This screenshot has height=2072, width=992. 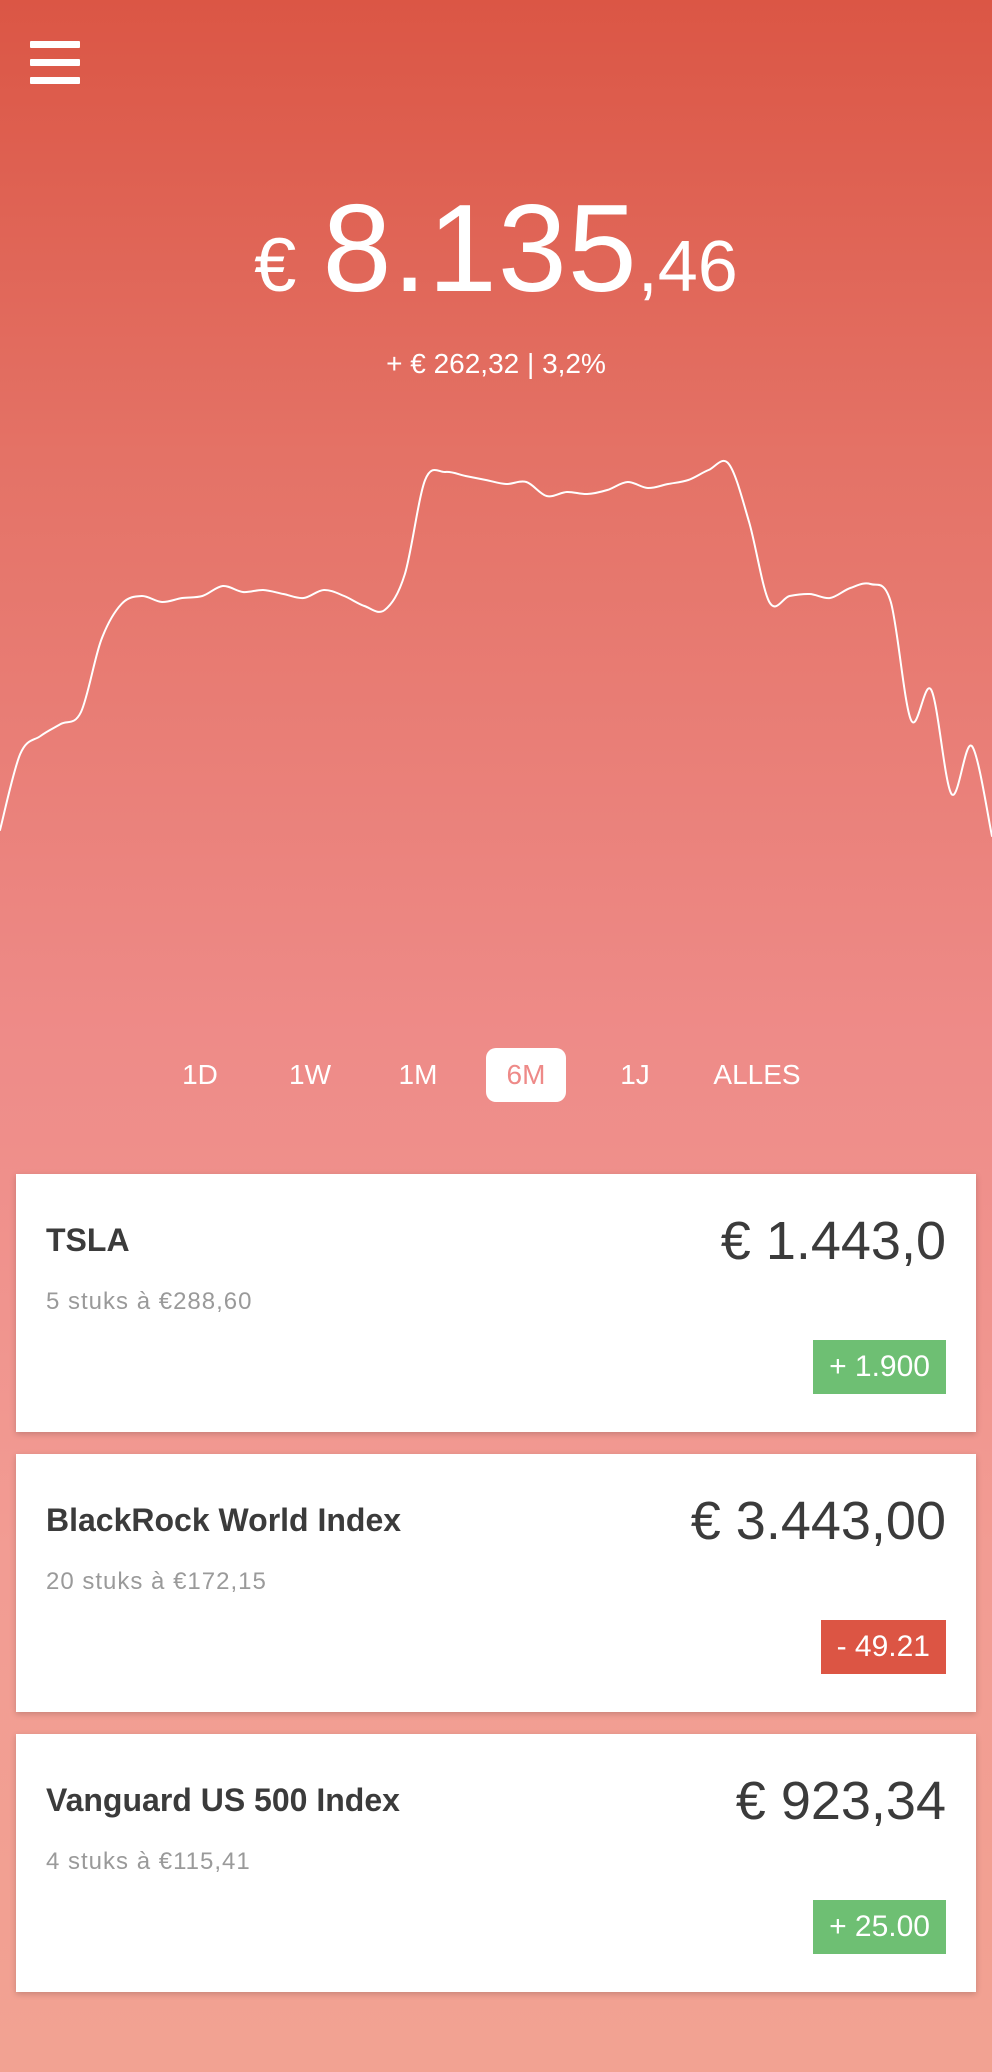 I want to click on range-1w: 1W, so click(x=310, y=1074).